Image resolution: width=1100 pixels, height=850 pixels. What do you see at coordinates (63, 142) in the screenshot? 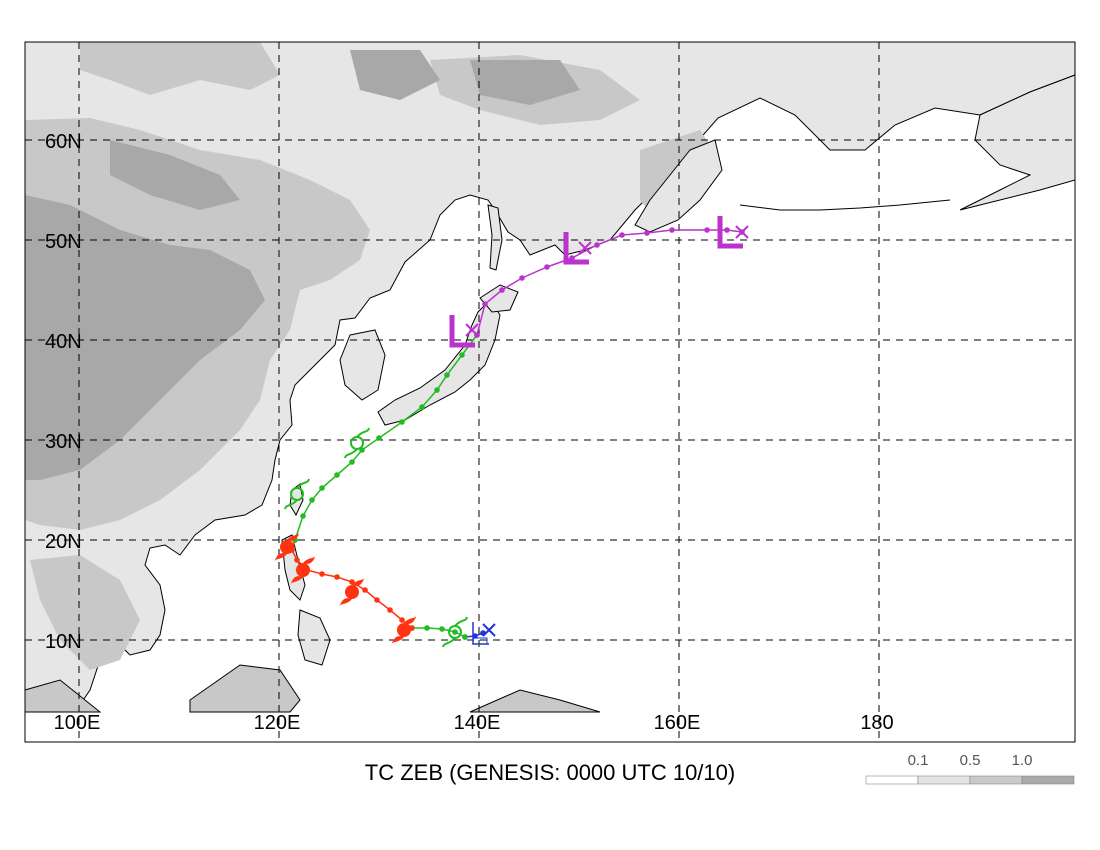
I see `lat-label: 60N` at bounding box center [63, 142].